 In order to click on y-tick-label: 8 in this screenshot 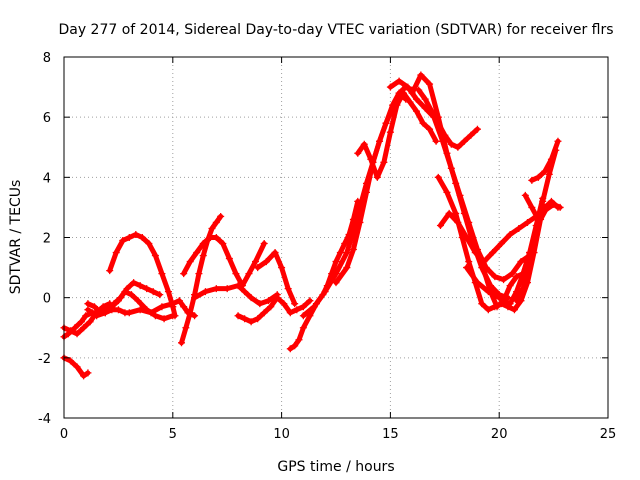, I will do `click(47, 58)`.